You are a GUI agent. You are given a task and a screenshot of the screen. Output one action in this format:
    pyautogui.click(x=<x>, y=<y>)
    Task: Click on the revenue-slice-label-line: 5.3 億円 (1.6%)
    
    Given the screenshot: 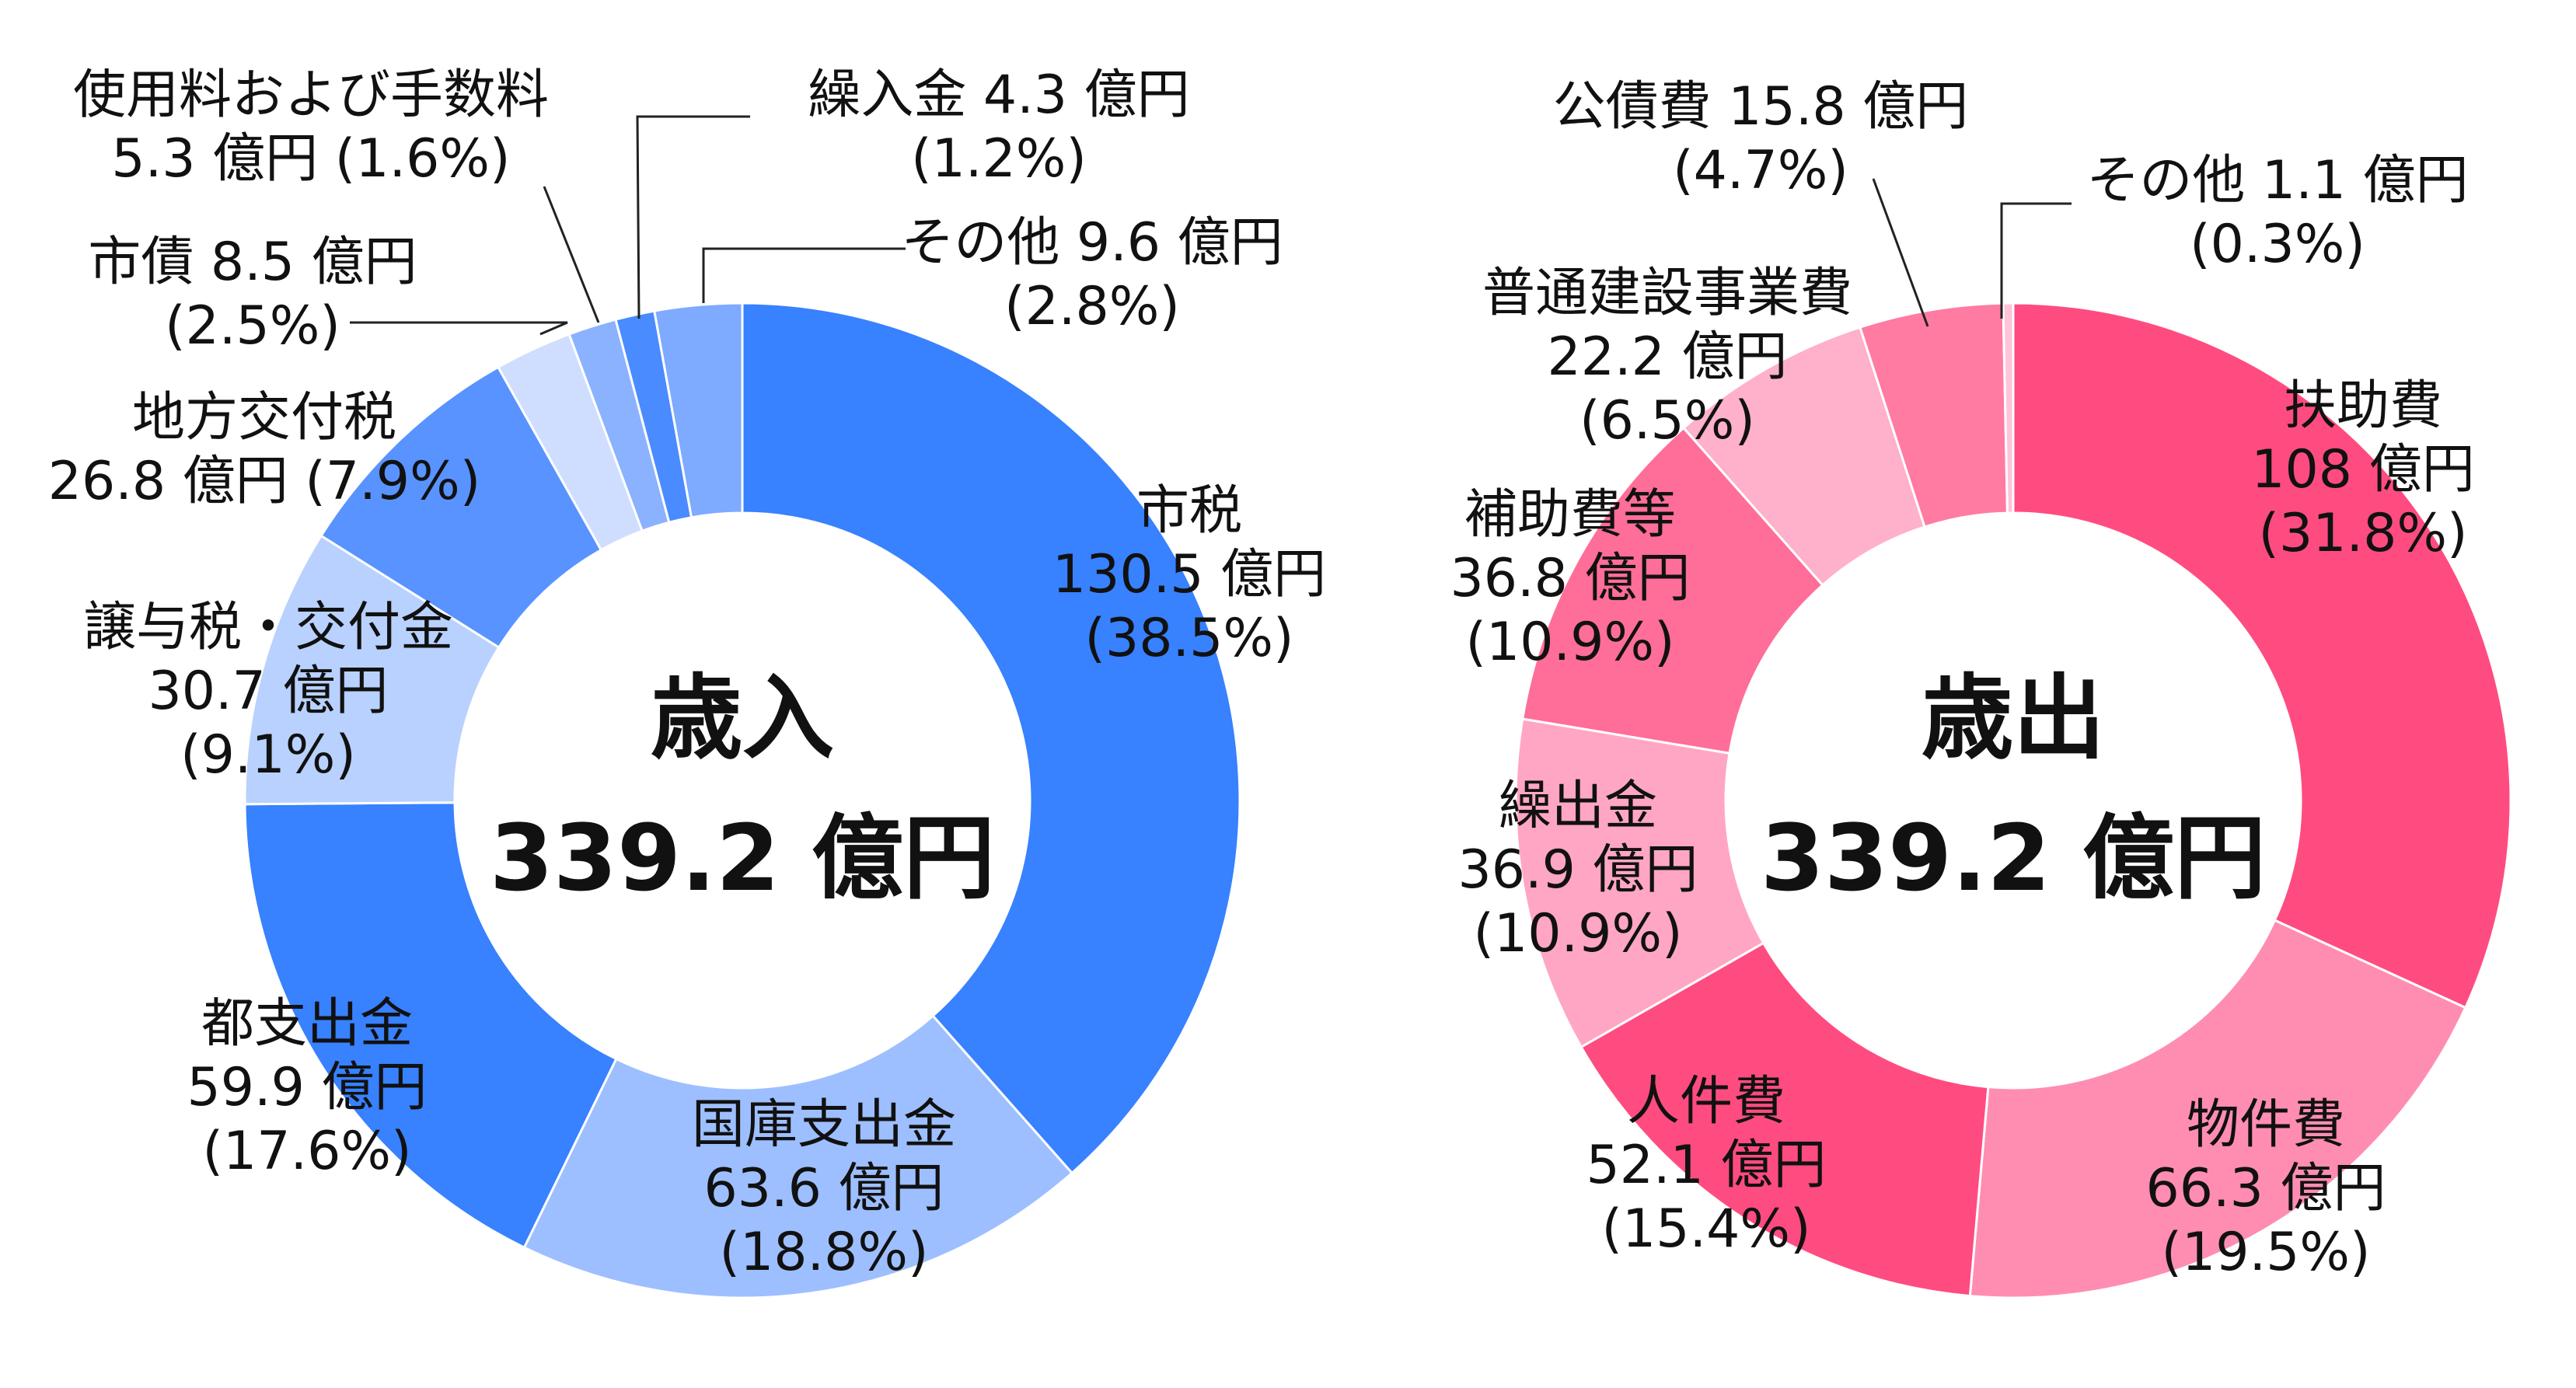 What is the action you would take?
    pyautogui.click(x=311, y=159)
    